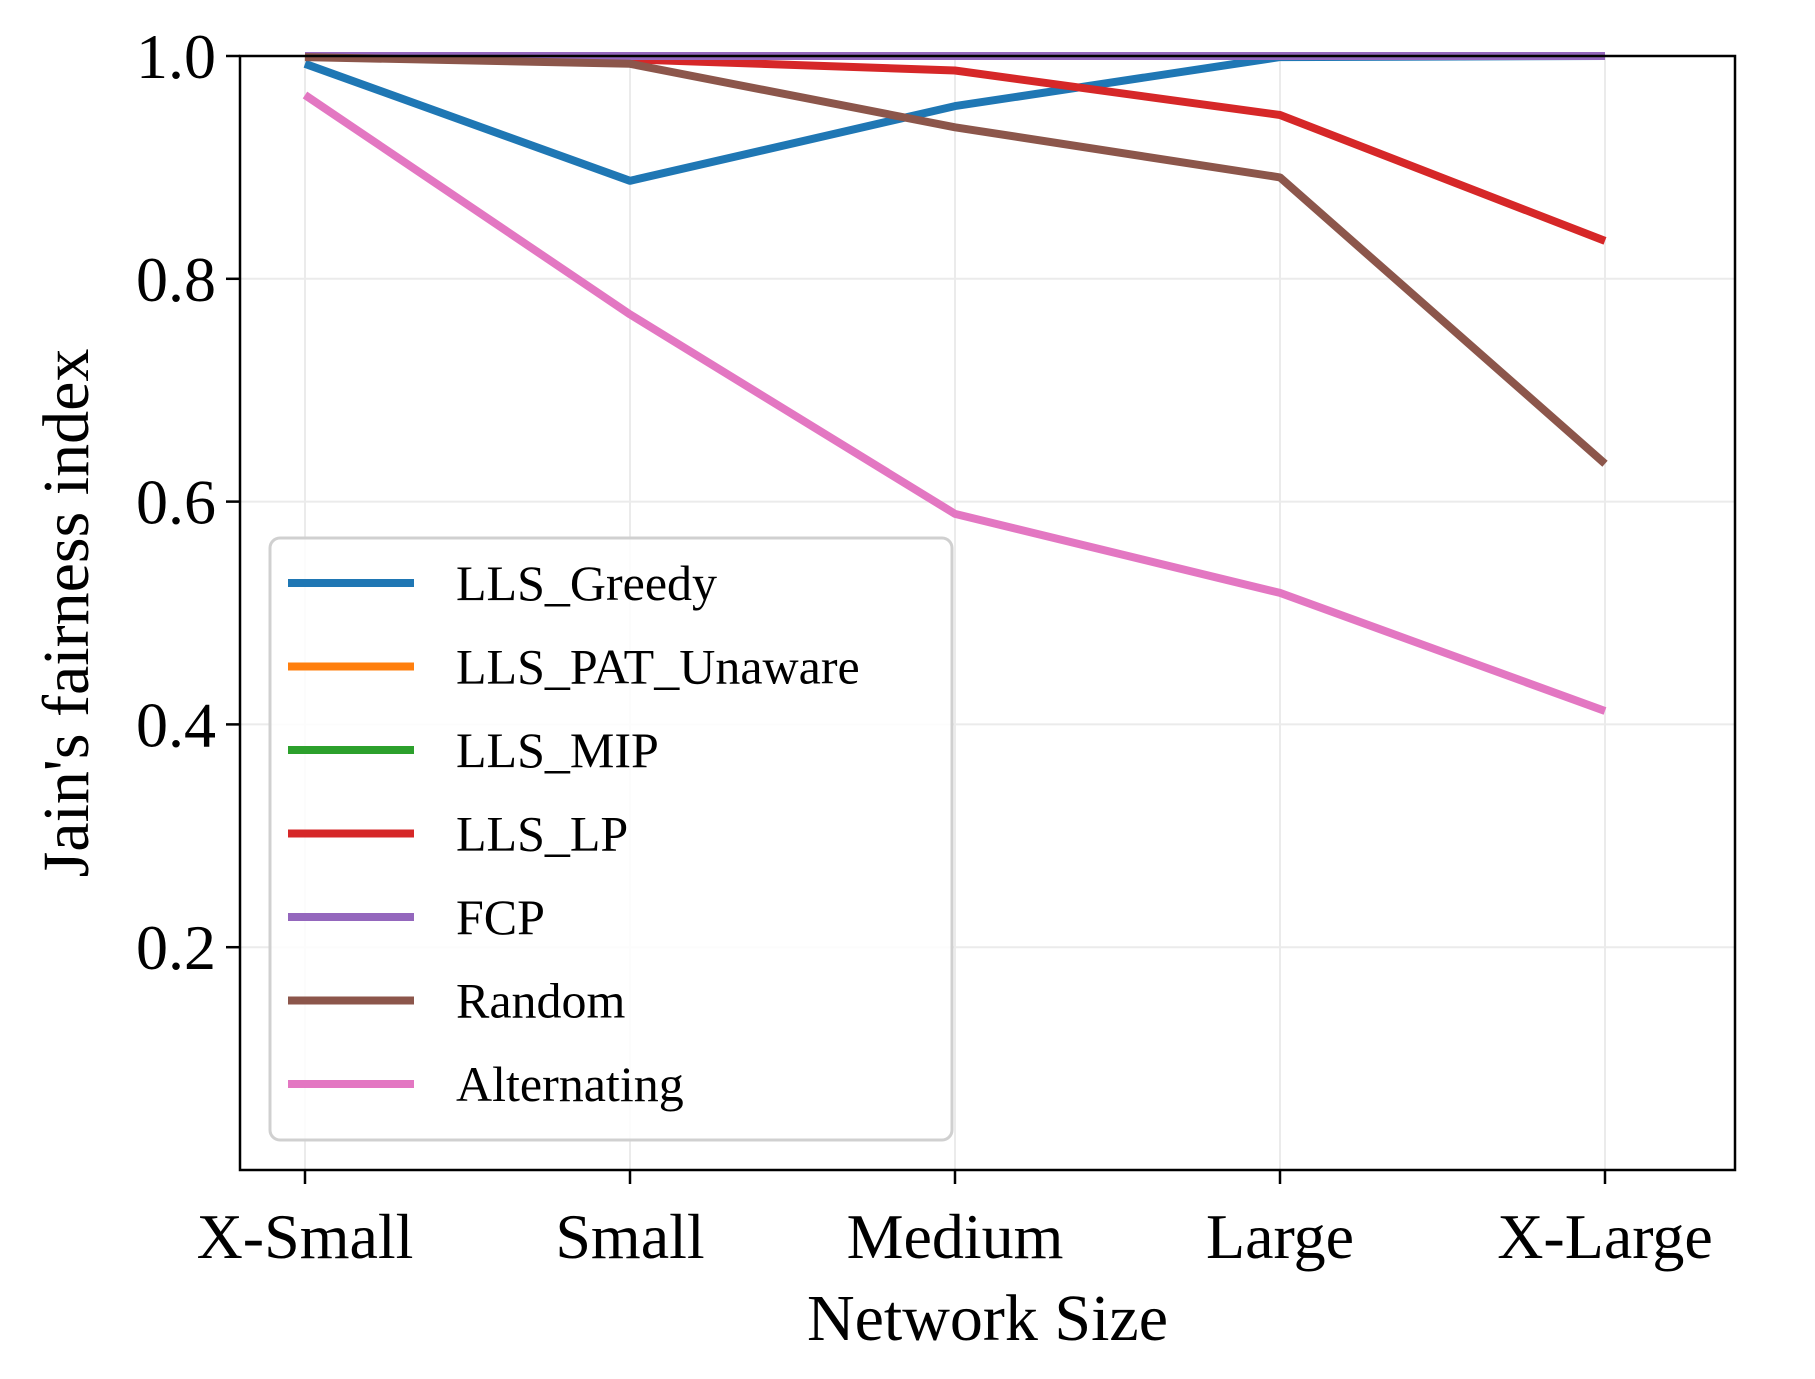 The width and height of the screenshot is (1815, 1379). Describe the element at coordinates (176, 724) in the screenshot. I see `y-tick-label: 0.4` at that location.